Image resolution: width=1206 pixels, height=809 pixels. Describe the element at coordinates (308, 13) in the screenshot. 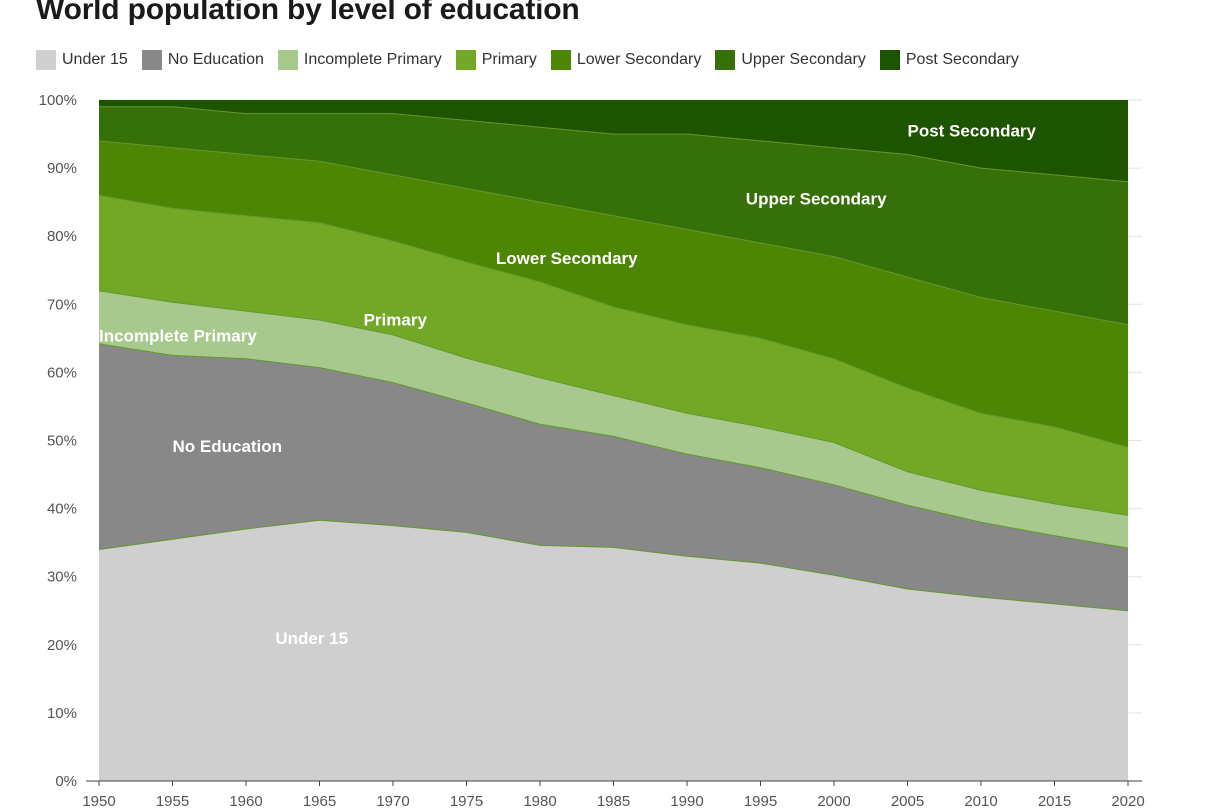

I see `chart-title: World population by level of education` at that location.